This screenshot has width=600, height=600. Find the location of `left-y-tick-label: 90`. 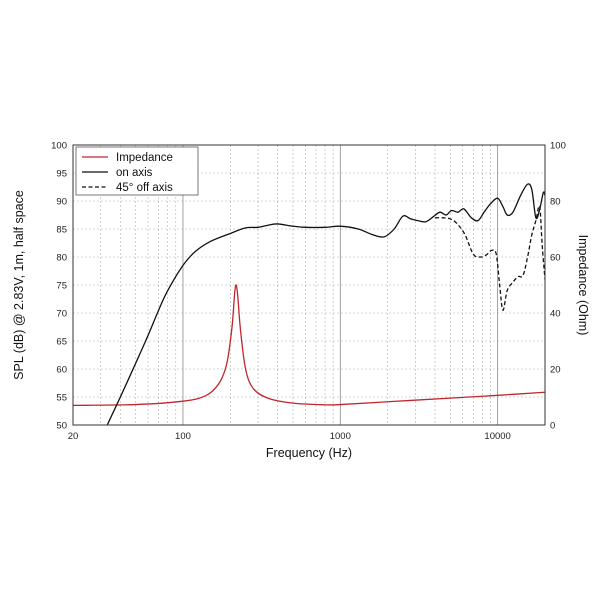

left-y-tick-label: 90 is located at coordinates (61, 202).